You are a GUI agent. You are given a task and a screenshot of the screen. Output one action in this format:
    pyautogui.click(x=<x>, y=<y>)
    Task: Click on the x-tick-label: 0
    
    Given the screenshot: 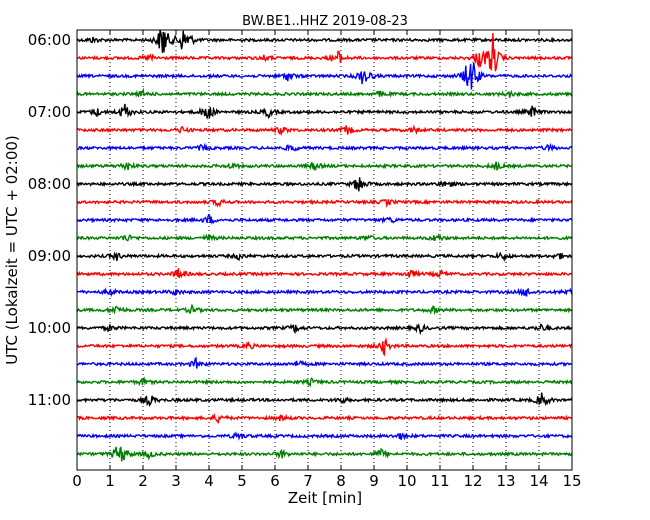 What is the action you would take?
    pyautogui.click(x=77, y=481)
    